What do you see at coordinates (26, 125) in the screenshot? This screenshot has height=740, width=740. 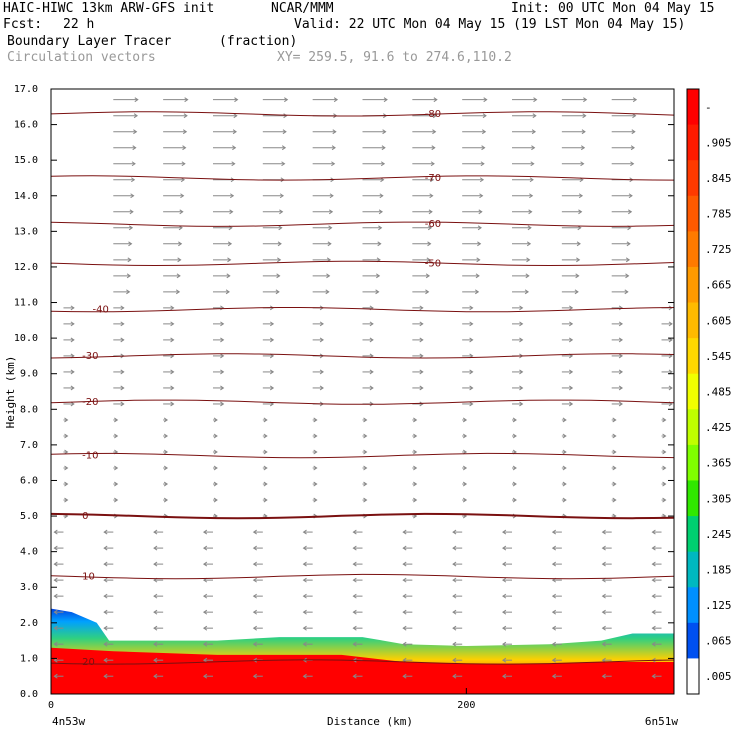 I see `y-tick-label: 16.0` at bounding box center [26, 125].